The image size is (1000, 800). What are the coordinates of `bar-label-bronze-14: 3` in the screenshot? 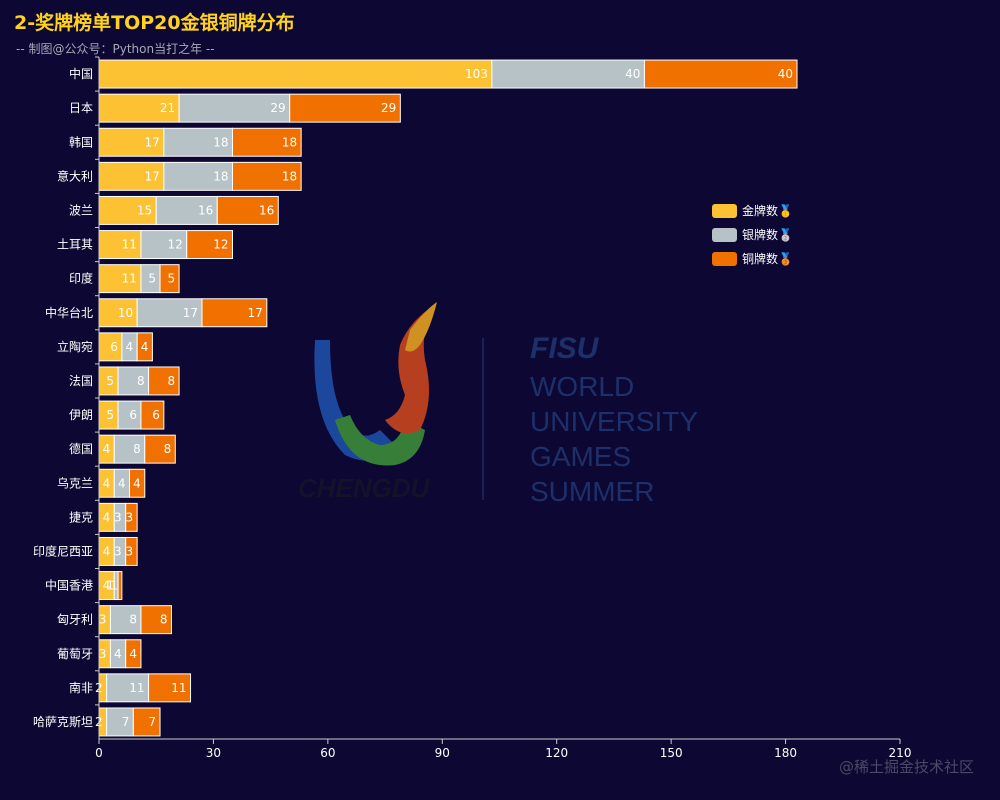 It's located at (130, 551).